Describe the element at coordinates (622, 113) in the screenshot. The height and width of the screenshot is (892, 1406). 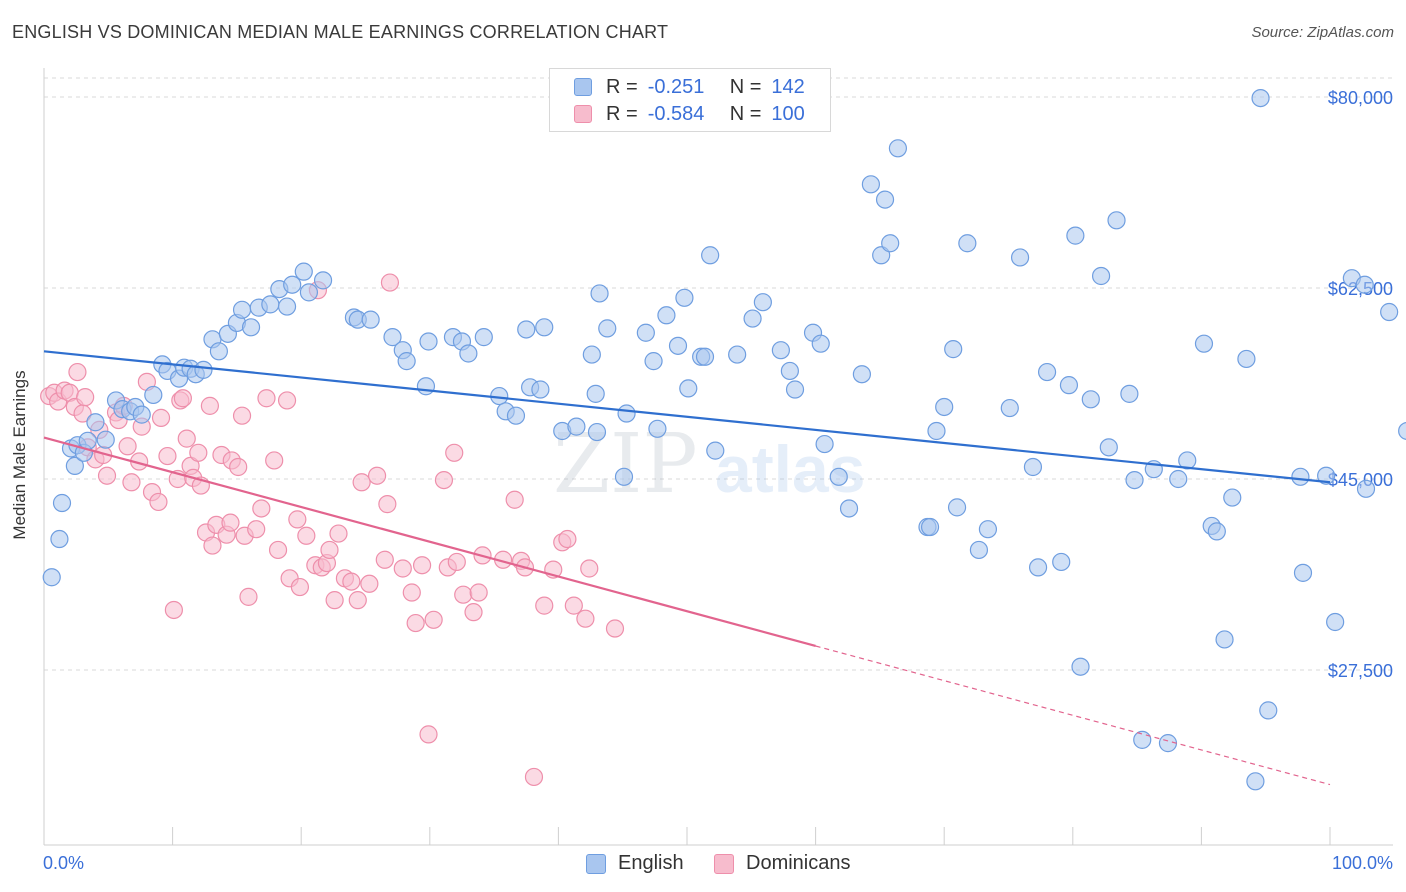
I see `legend-r-label: R =` at that location.